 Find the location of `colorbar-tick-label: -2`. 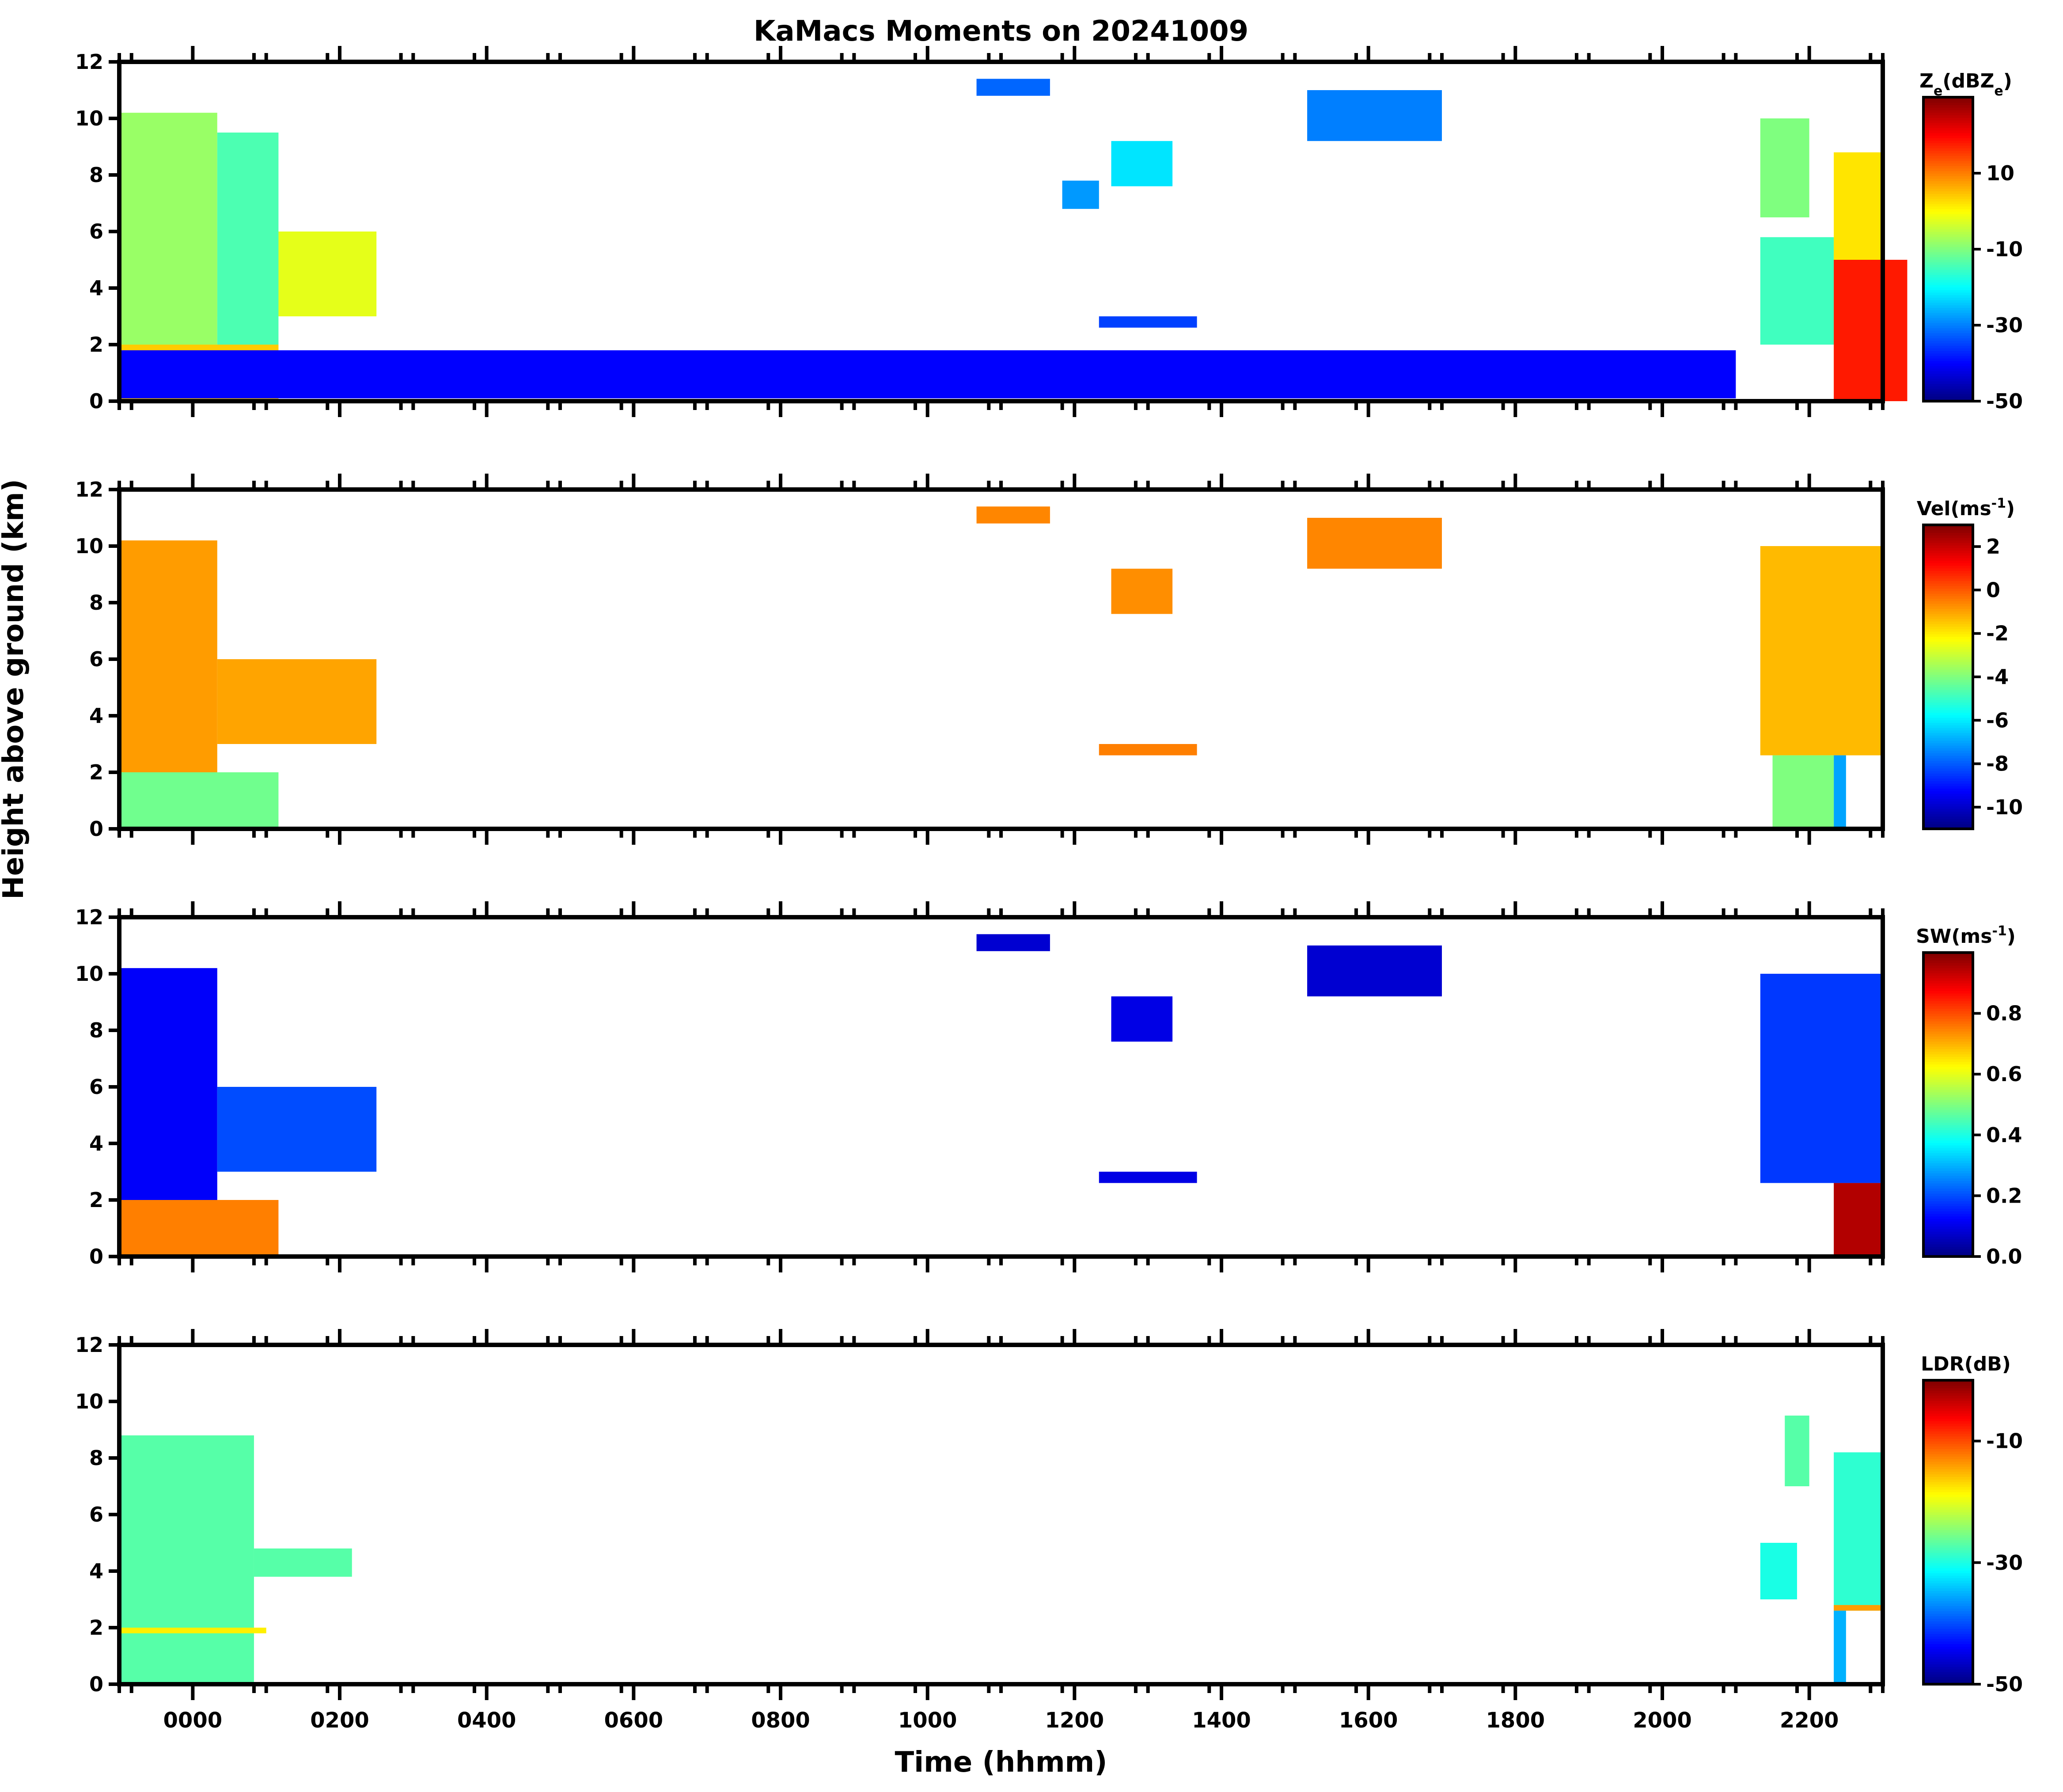

colorbar-tick-label: -2 is located at coordinates (1998, 633).